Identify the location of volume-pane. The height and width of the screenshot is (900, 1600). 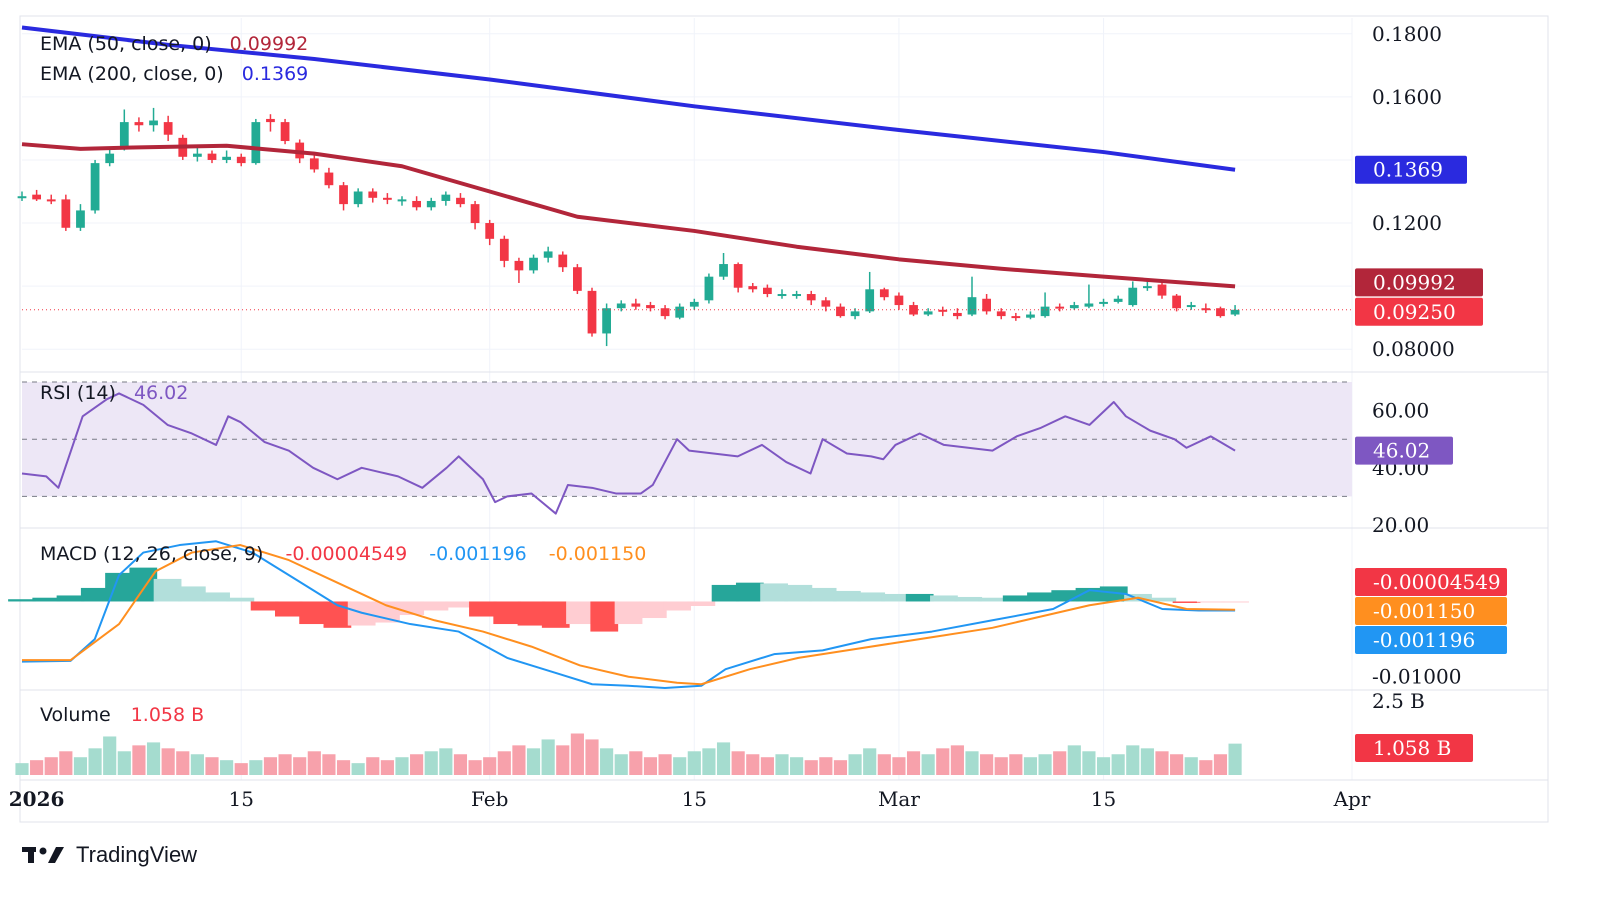
(628, 754).